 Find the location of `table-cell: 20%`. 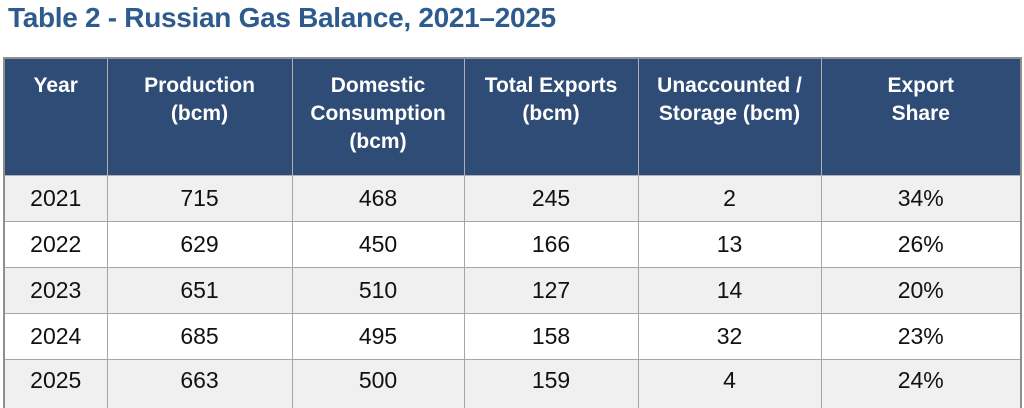

table-cell: 20% is located at coordinates (921, 290).